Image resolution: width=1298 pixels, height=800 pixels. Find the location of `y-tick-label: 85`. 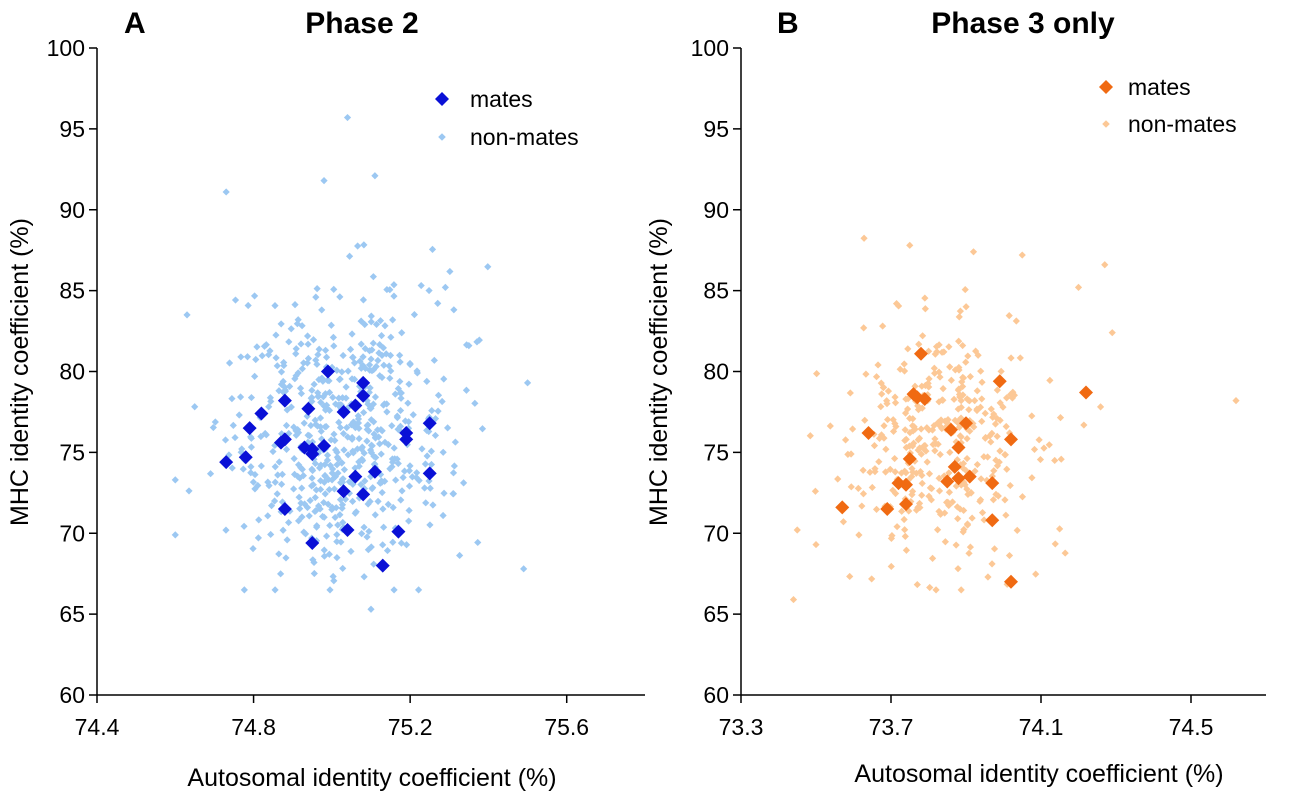

y-tick-label: 85 is located at coordinates (72, 291).